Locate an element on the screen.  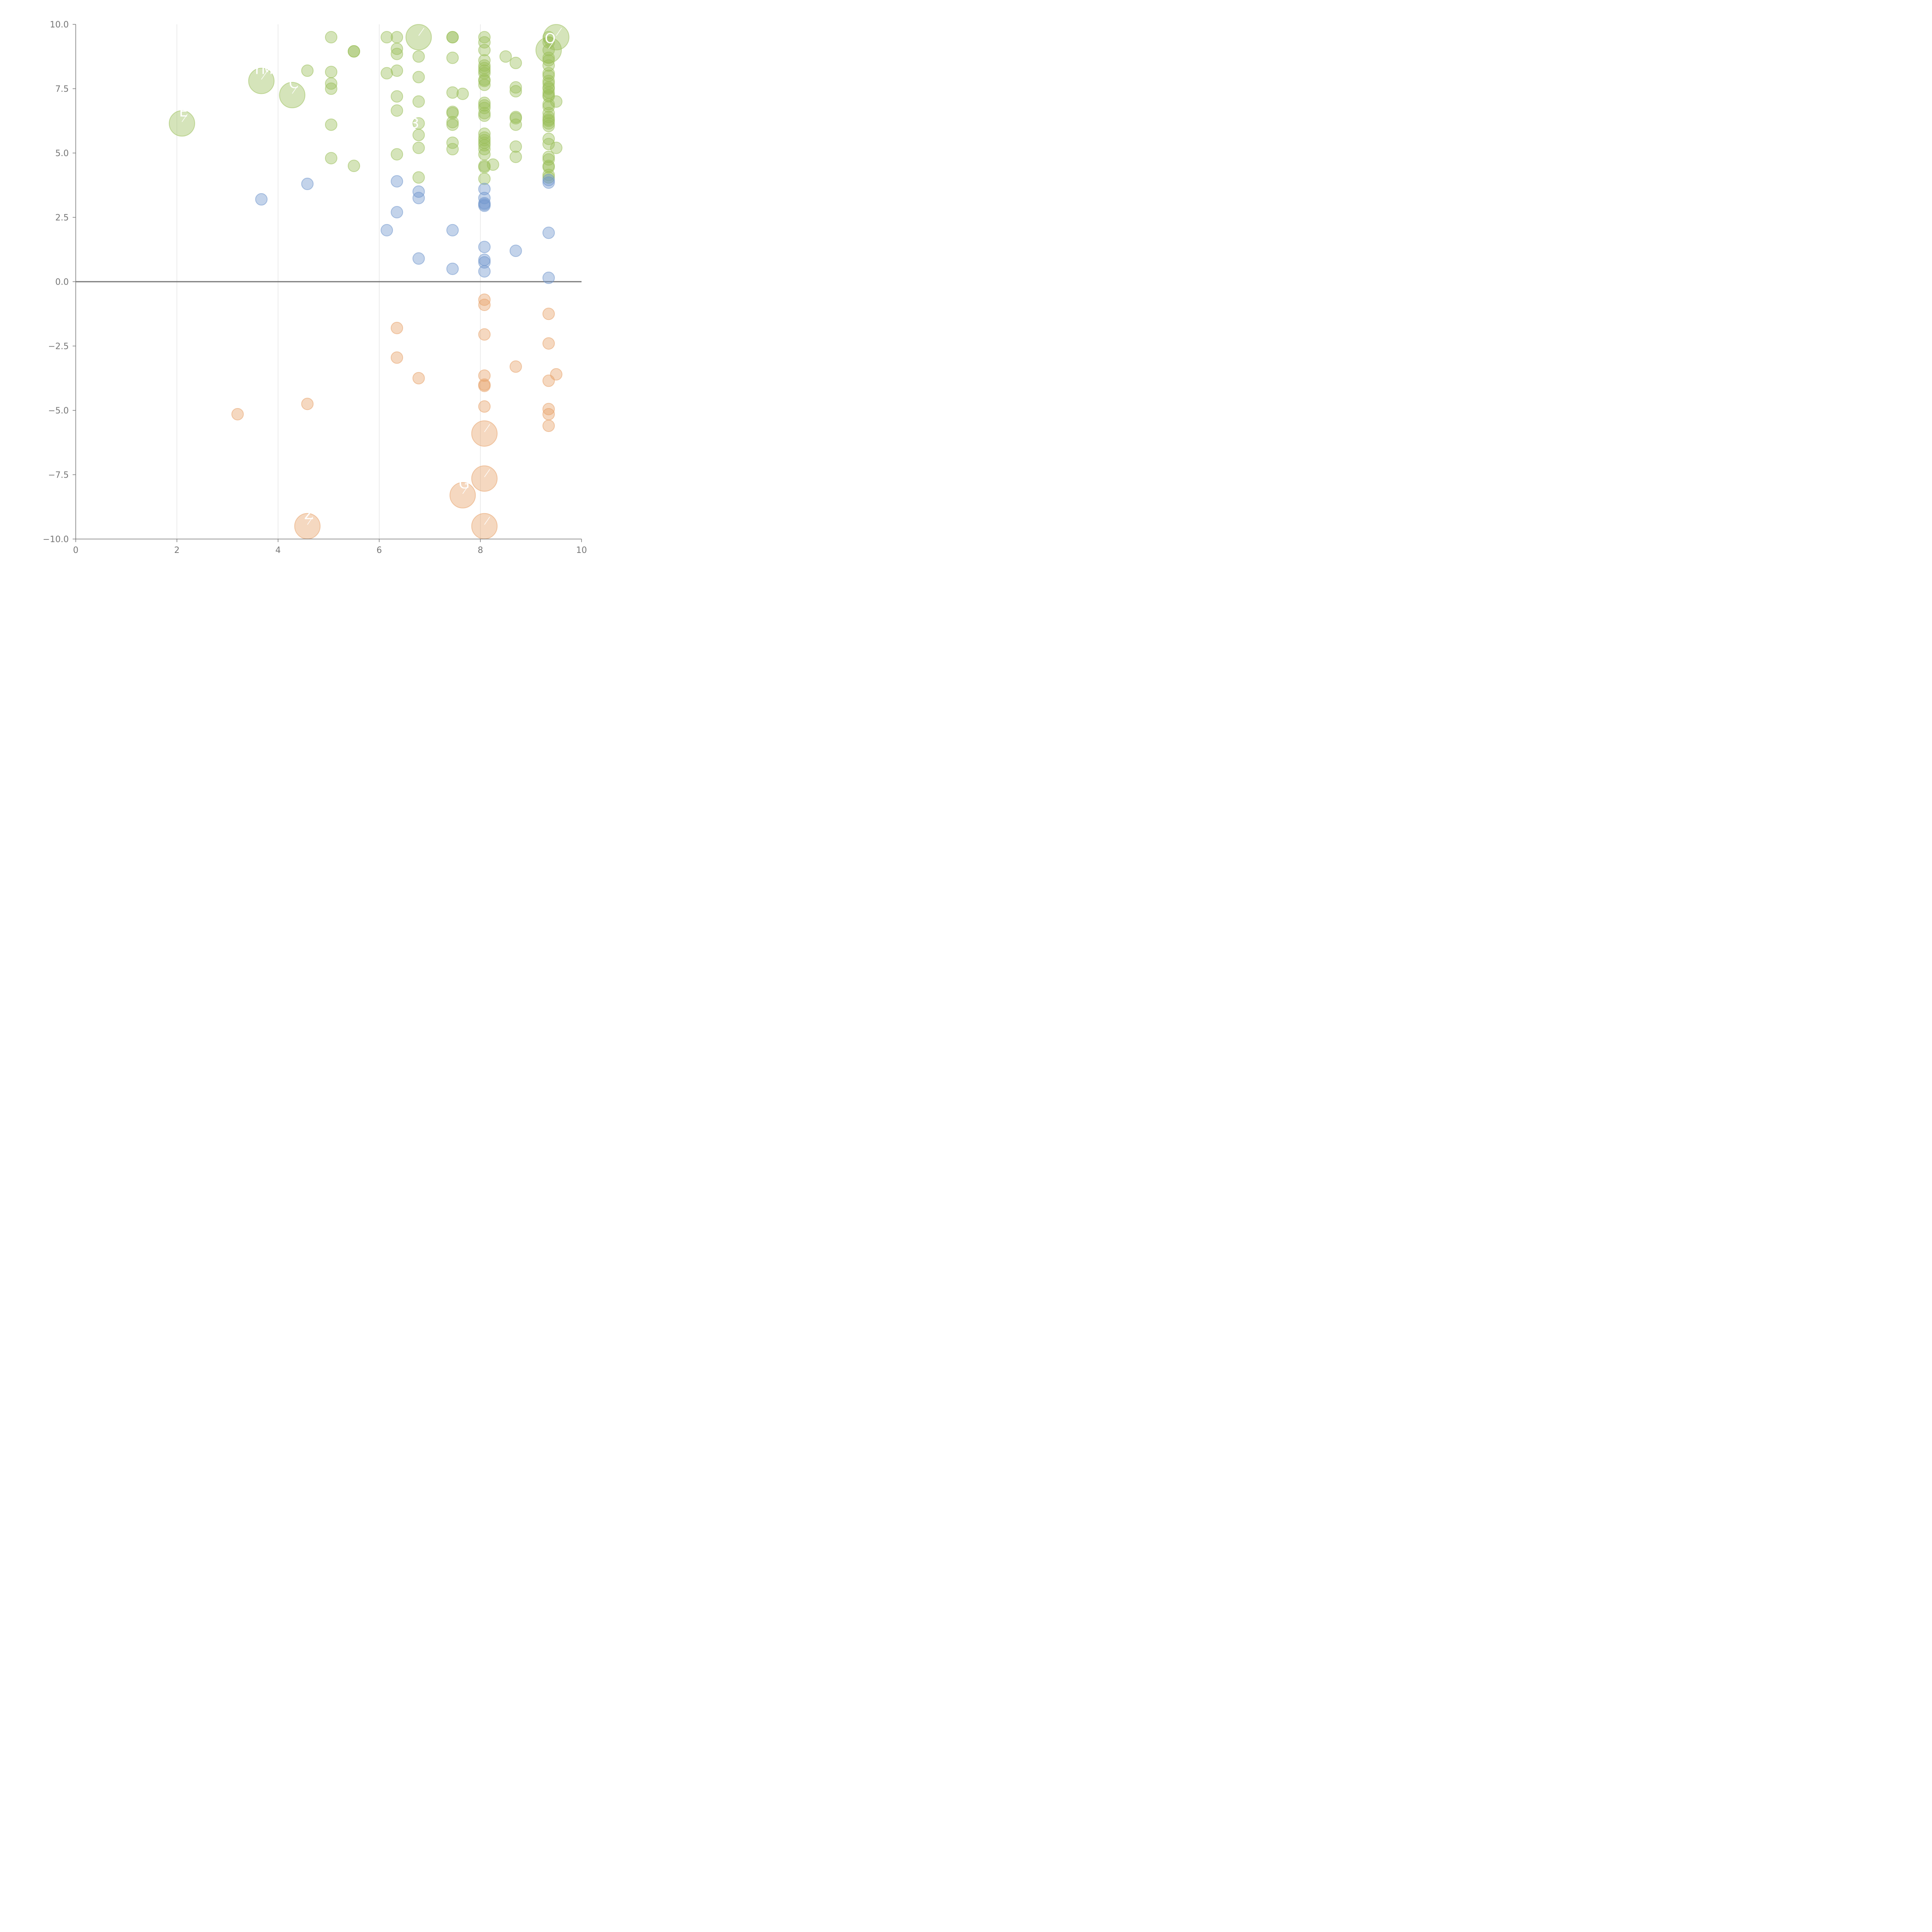
y-tick-label: 2.5 is located at coordinates (62, 218).